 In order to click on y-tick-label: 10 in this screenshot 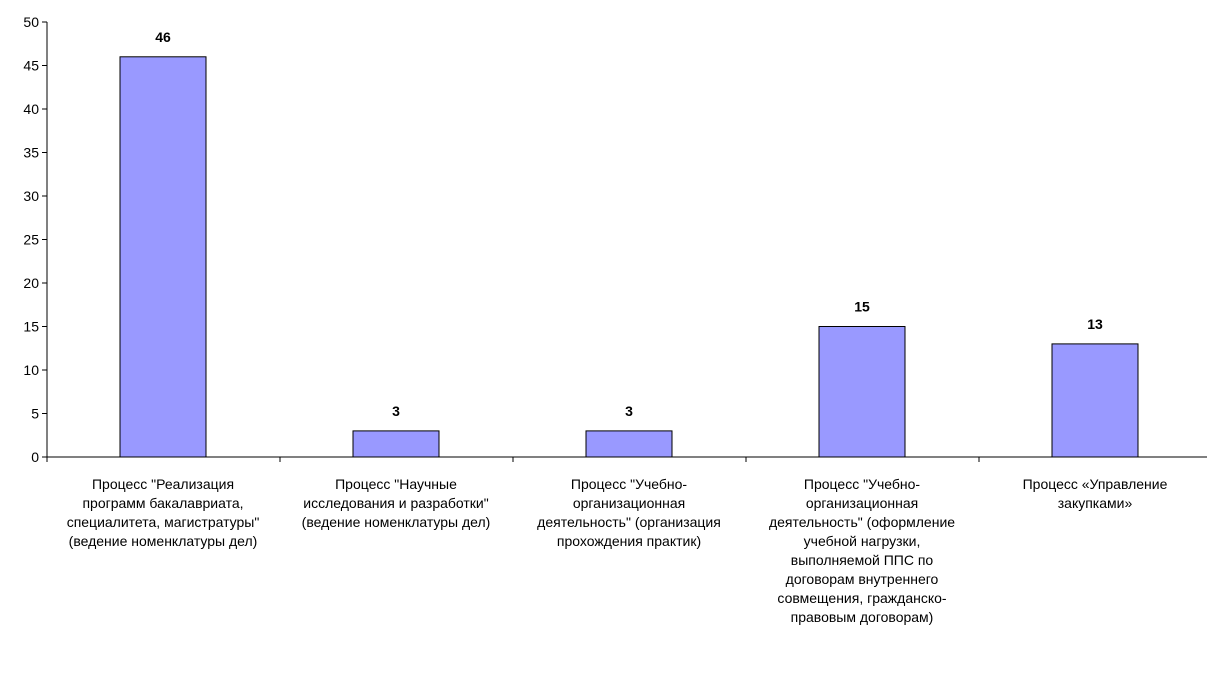, I will do `click(31, 370)`.